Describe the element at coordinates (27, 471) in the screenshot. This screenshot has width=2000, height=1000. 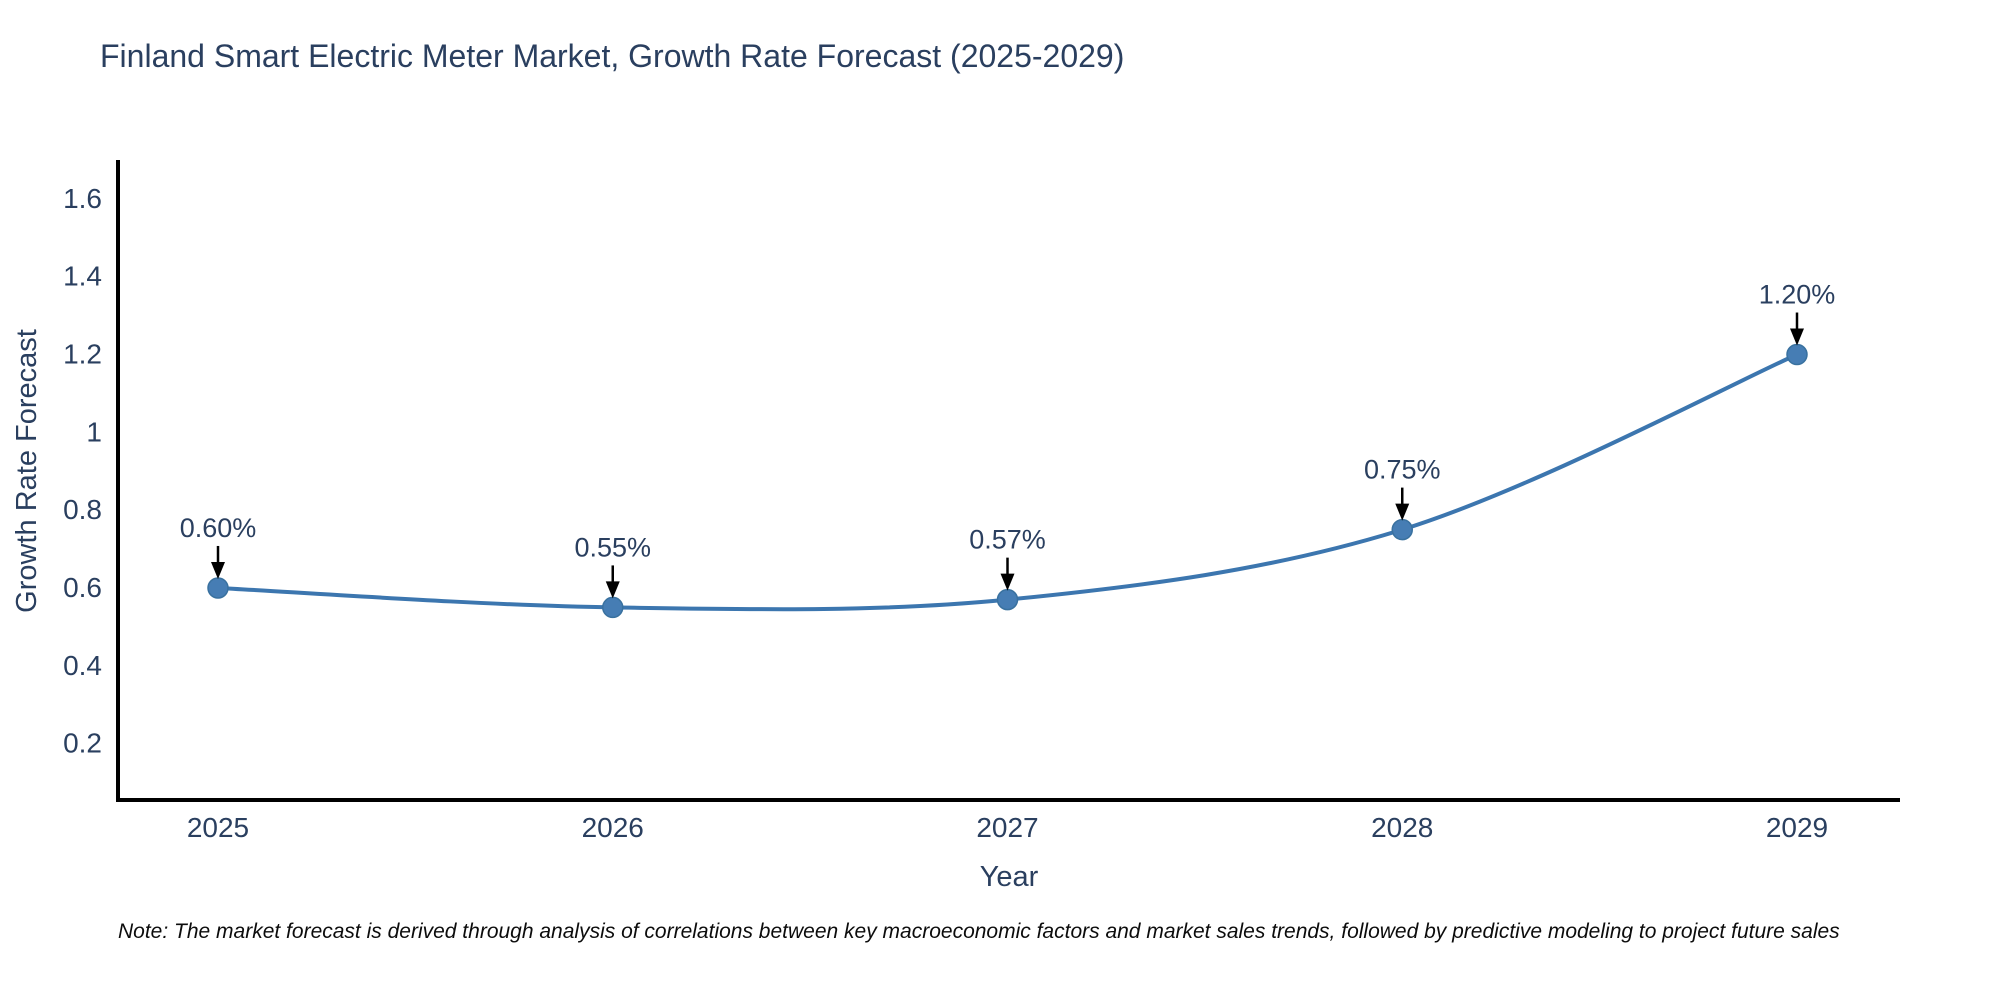
I see `y-axis-title: Growth Rate Forecast` at that location.